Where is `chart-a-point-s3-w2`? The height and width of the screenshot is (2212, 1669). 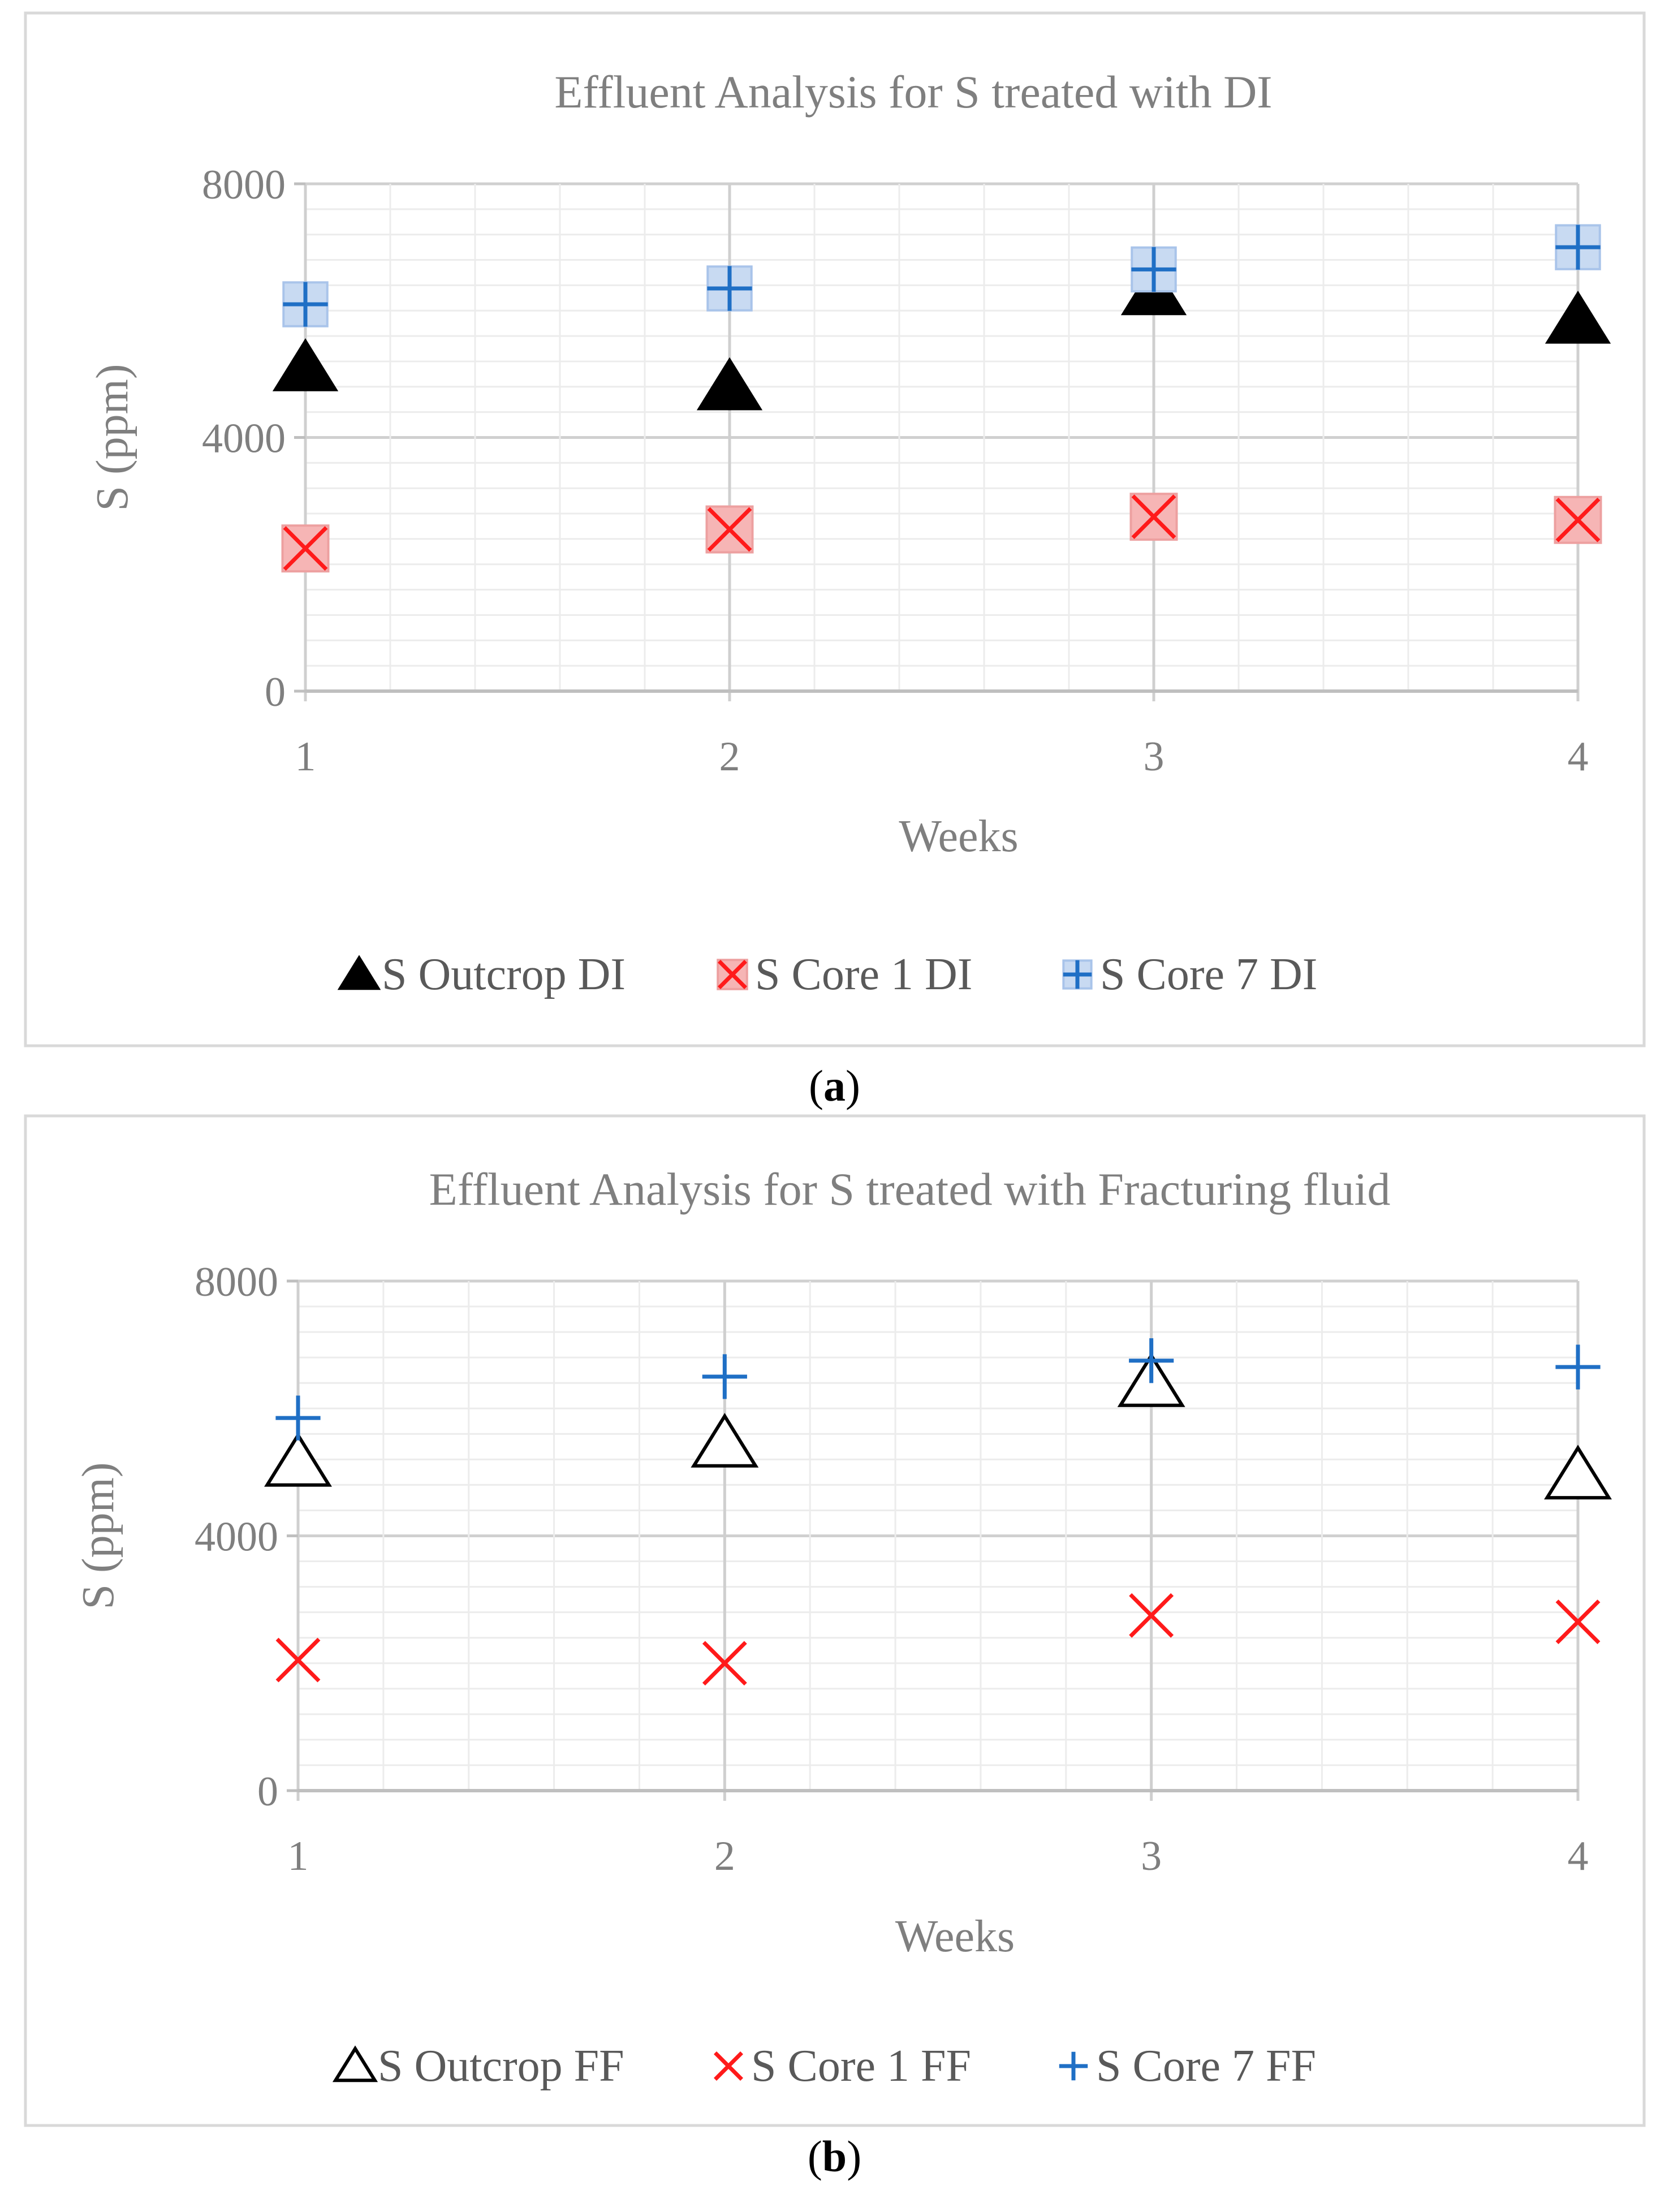 chart-a-point-s3-w2 is located at coordinates (729, 289).